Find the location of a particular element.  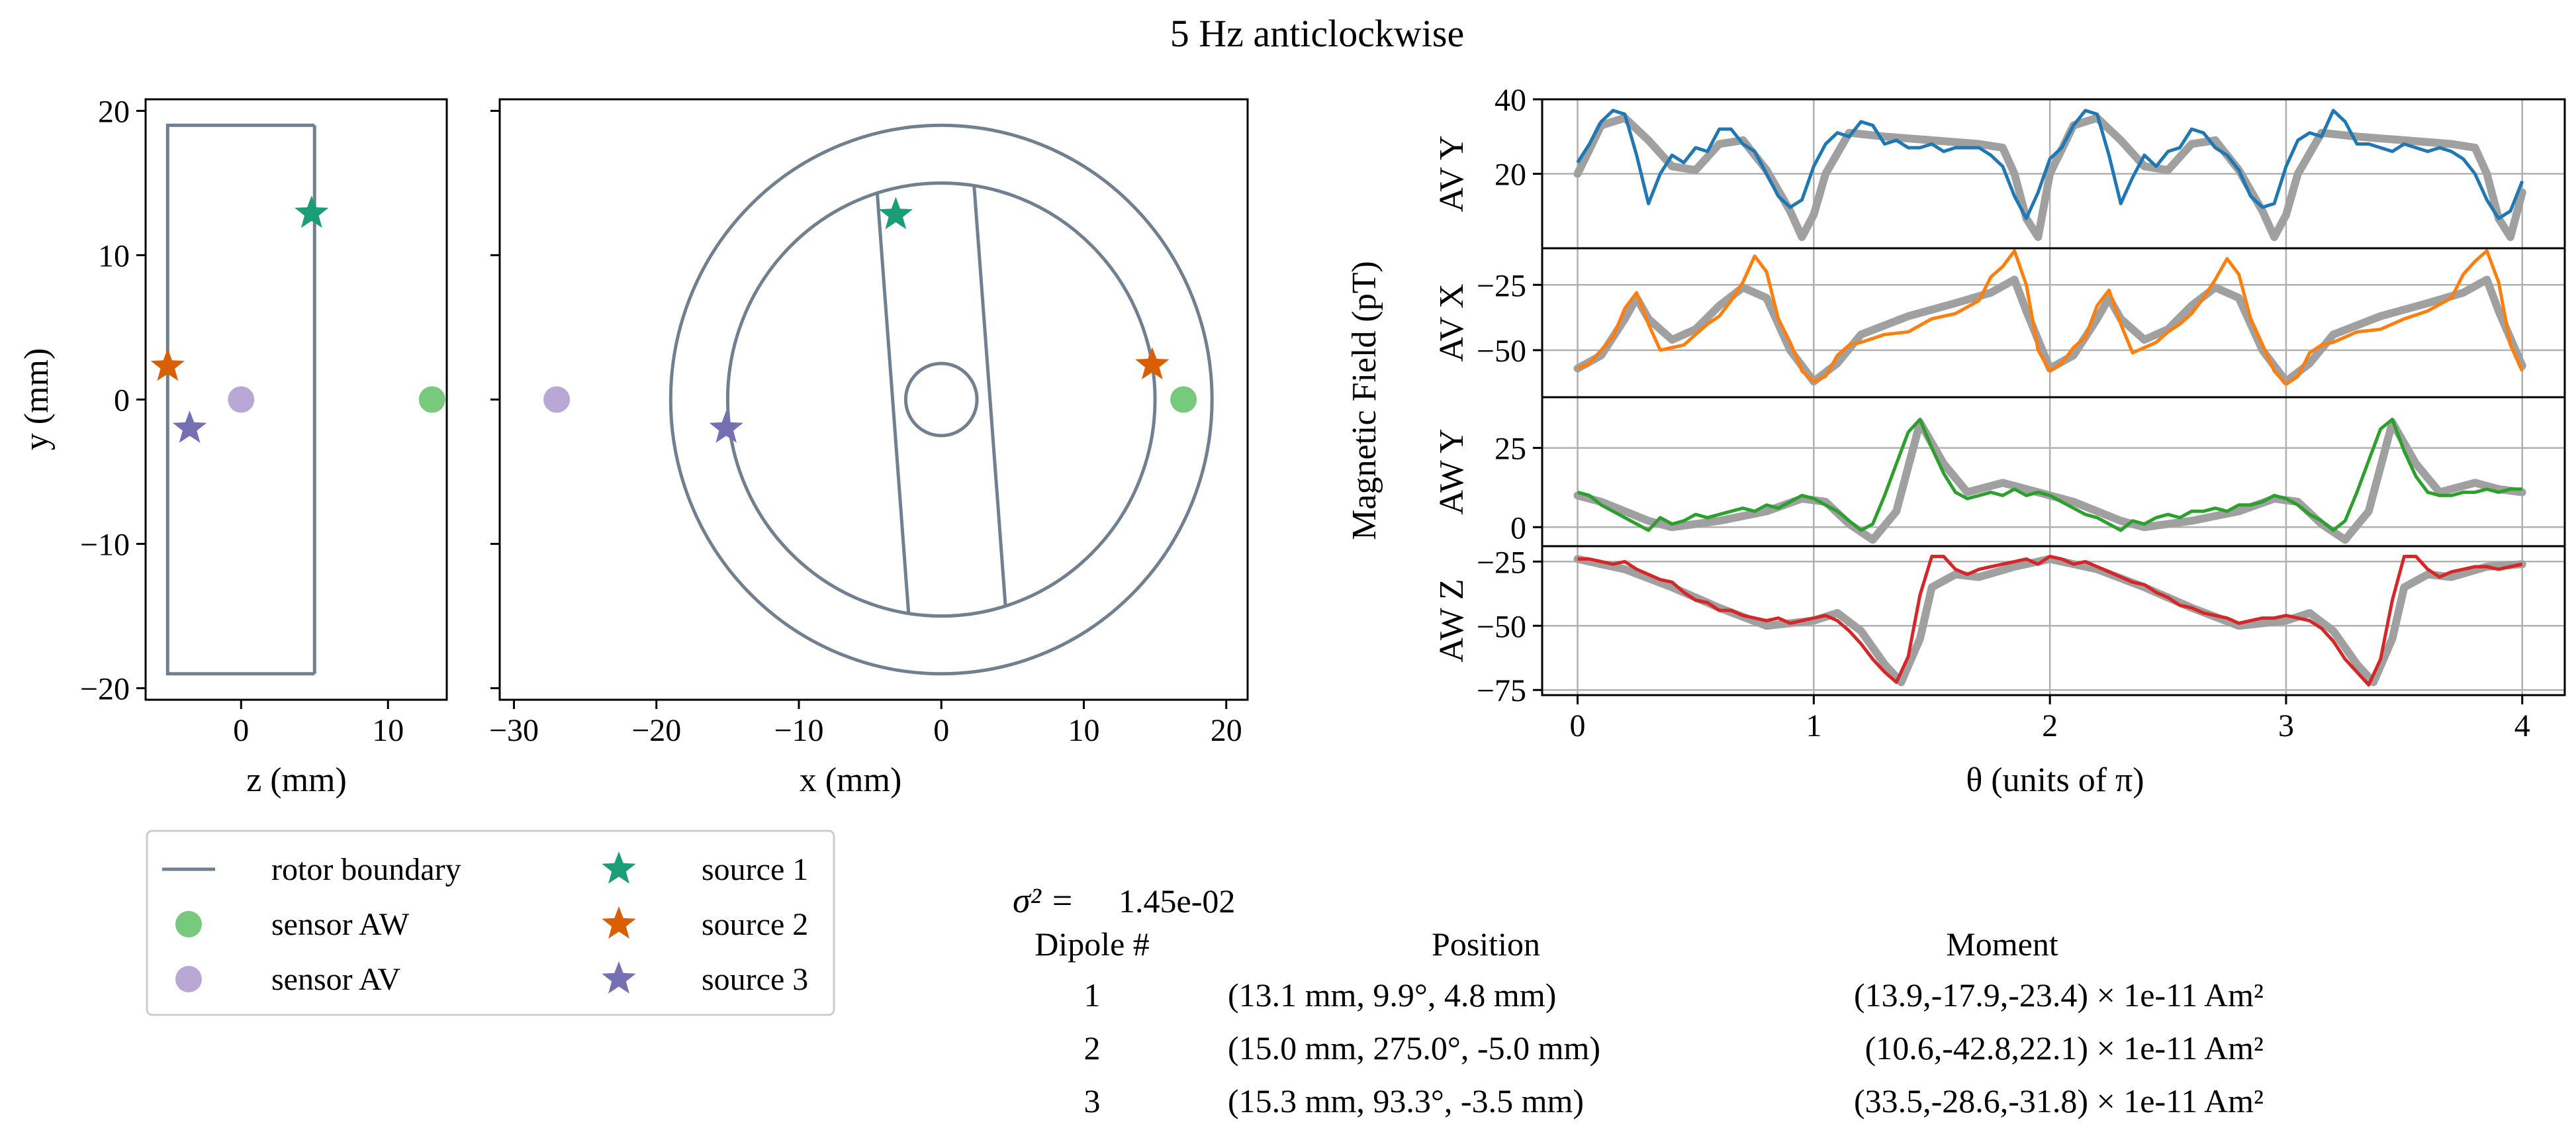

row-moment: (10.6,-42.8,22.1) × 1e-11 Am² is located at coordinates (2064, 1048).